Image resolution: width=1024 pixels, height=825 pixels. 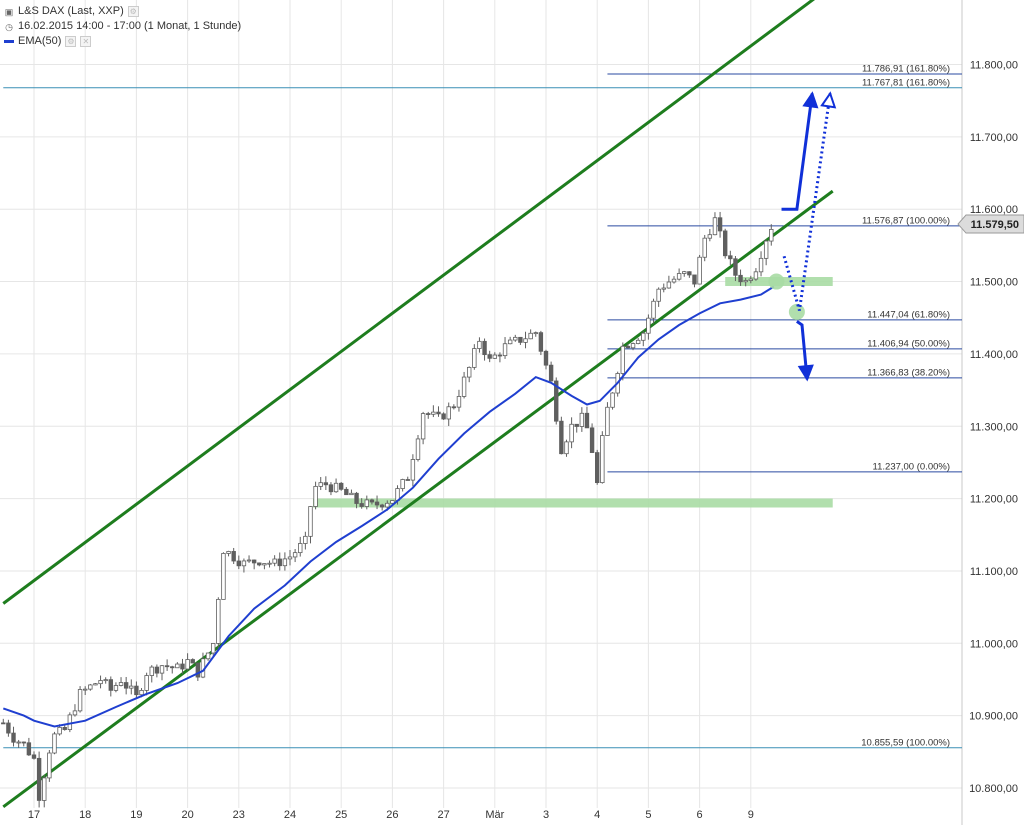 What do you see at coordinates (700, 815) in the screenshot?
I see `x-tick-label: 6` at bounding box center [700, 815].